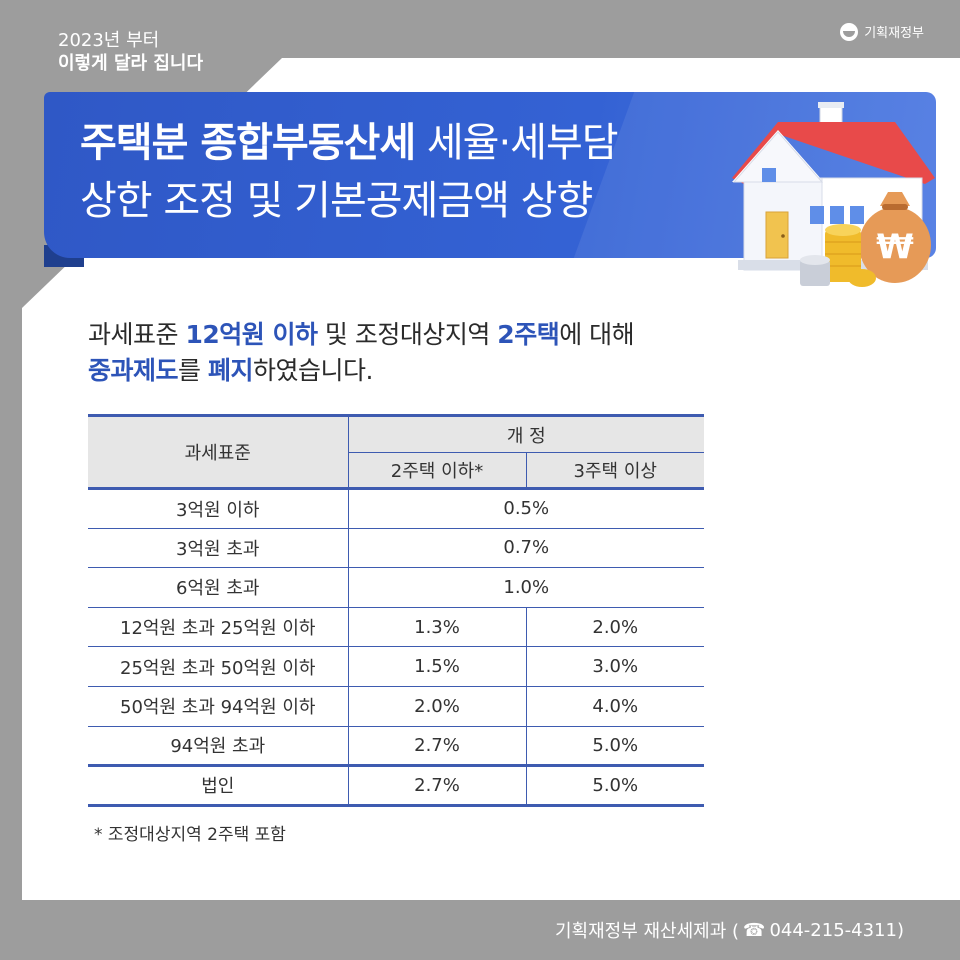 Image resolution: width=960 pixels, height=960 pixels. What do you see at coordinates (526, 508) in the screenshot?
I see `cell-rate: 0.5%` at bounding box center [526, 508].